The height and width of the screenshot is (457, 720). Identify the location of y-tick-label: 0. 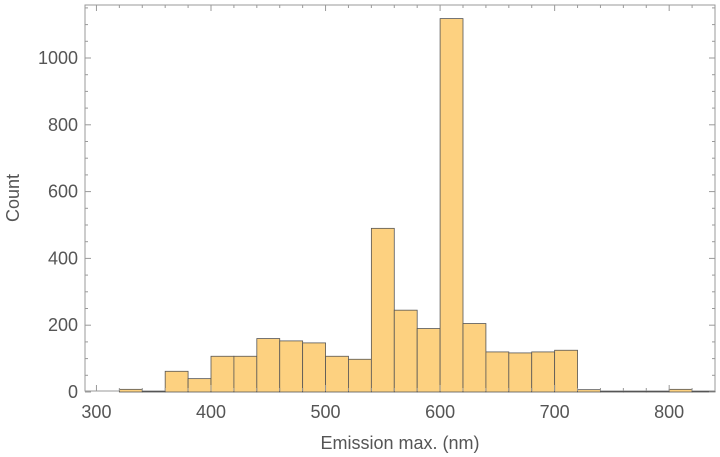
(73, 392).